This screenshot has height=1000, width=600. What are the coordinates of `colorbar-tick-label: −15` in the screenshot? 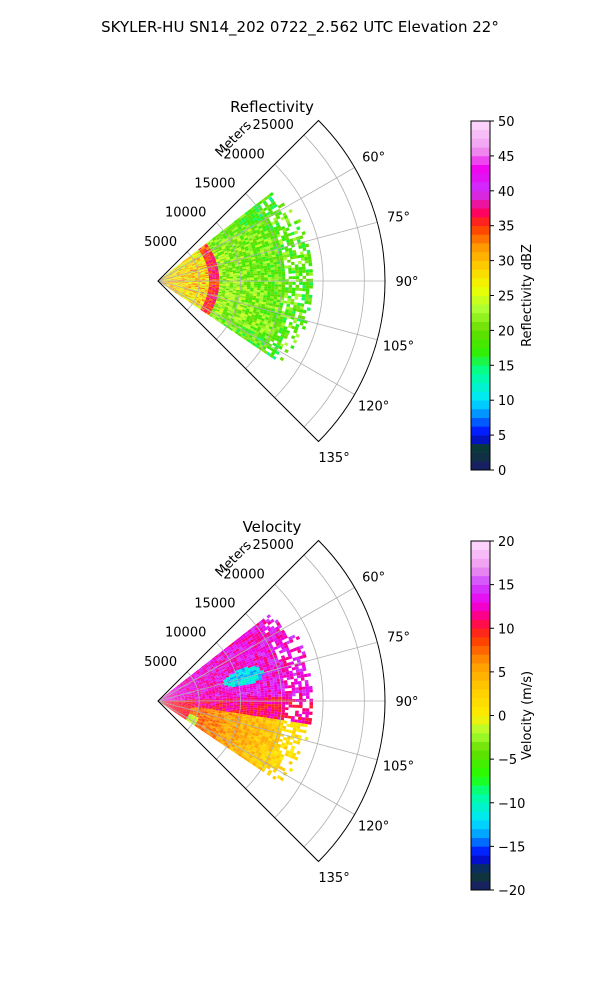 It's located at (511, 847).